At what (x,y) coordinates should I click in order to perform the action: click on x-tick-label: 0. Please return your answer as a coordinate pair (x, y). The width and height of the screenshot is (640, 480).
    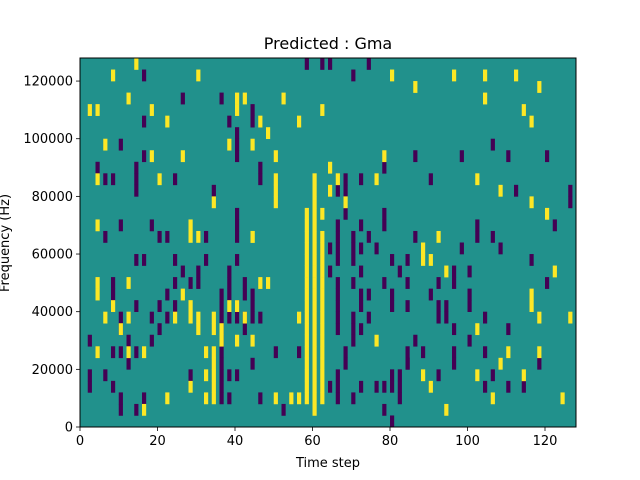
    Looking at the image, I should click on (80, 441).